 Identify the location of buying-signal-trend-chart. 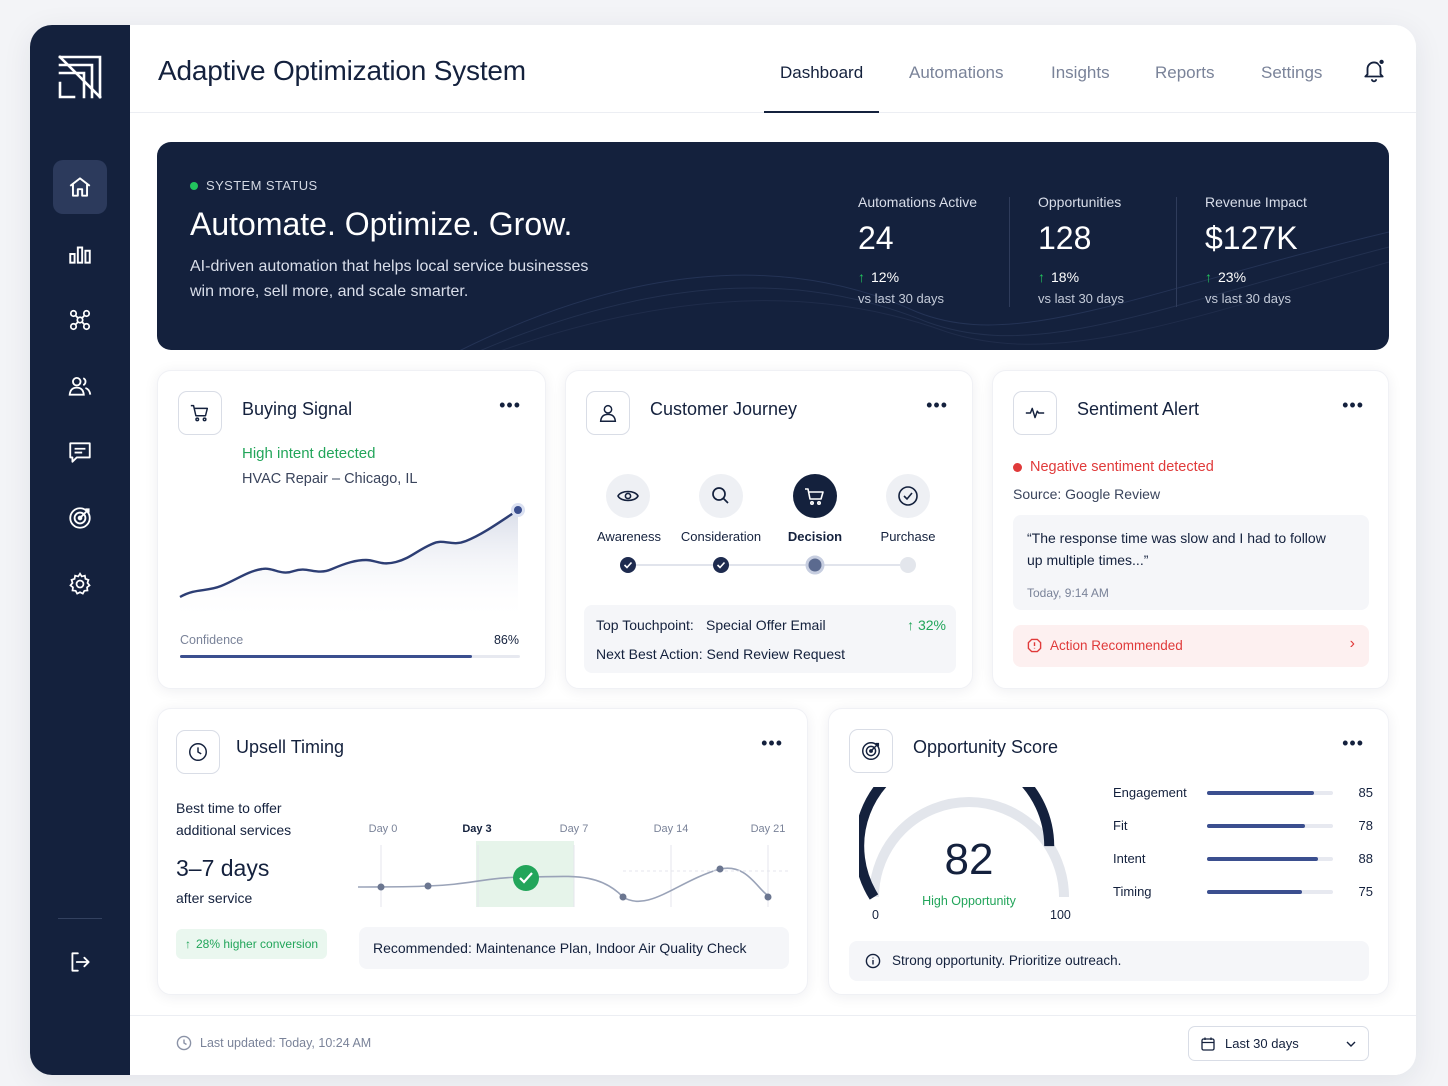
(352, 562).